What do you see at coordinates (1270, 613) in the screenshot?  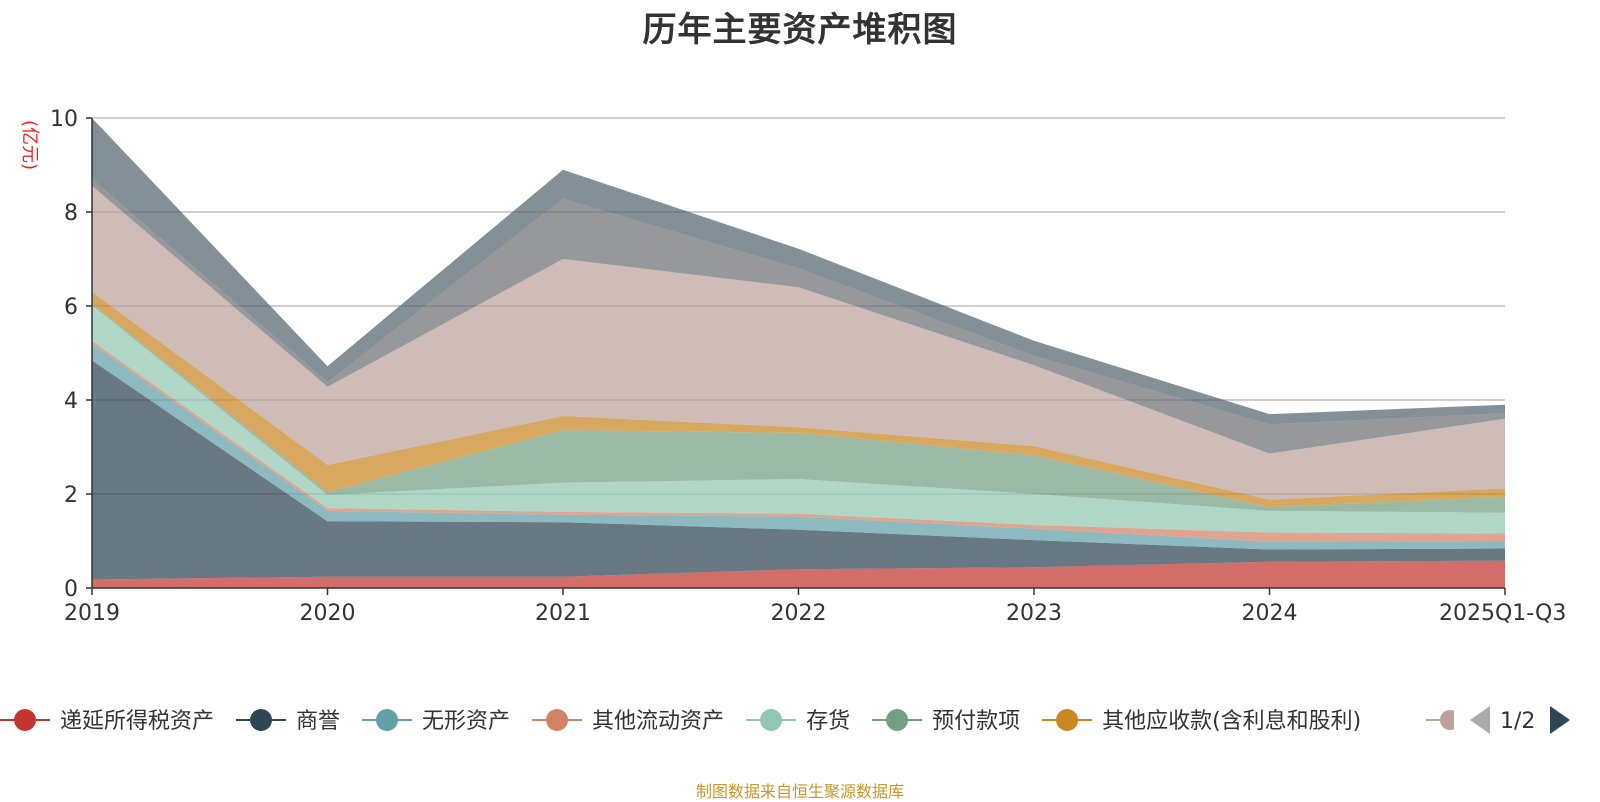 I see `x-tick-label: 2024` at bounding box center [1270, 613].